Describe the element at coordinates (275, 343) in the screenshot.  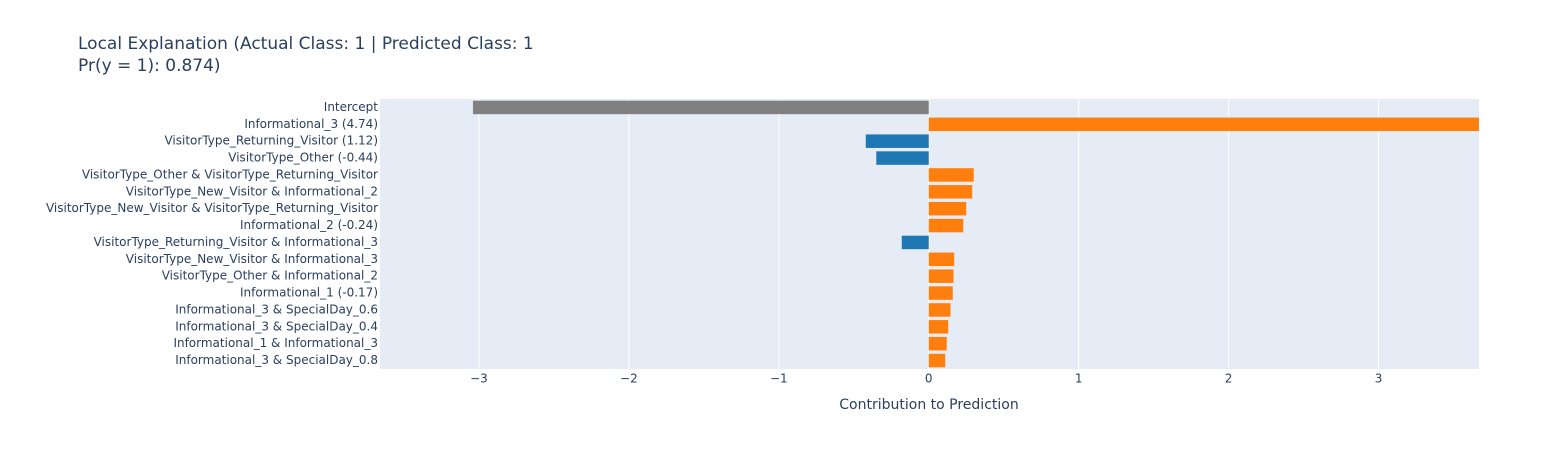
I see `y-tick-label: Informational_1 & Informational_3` at that location.